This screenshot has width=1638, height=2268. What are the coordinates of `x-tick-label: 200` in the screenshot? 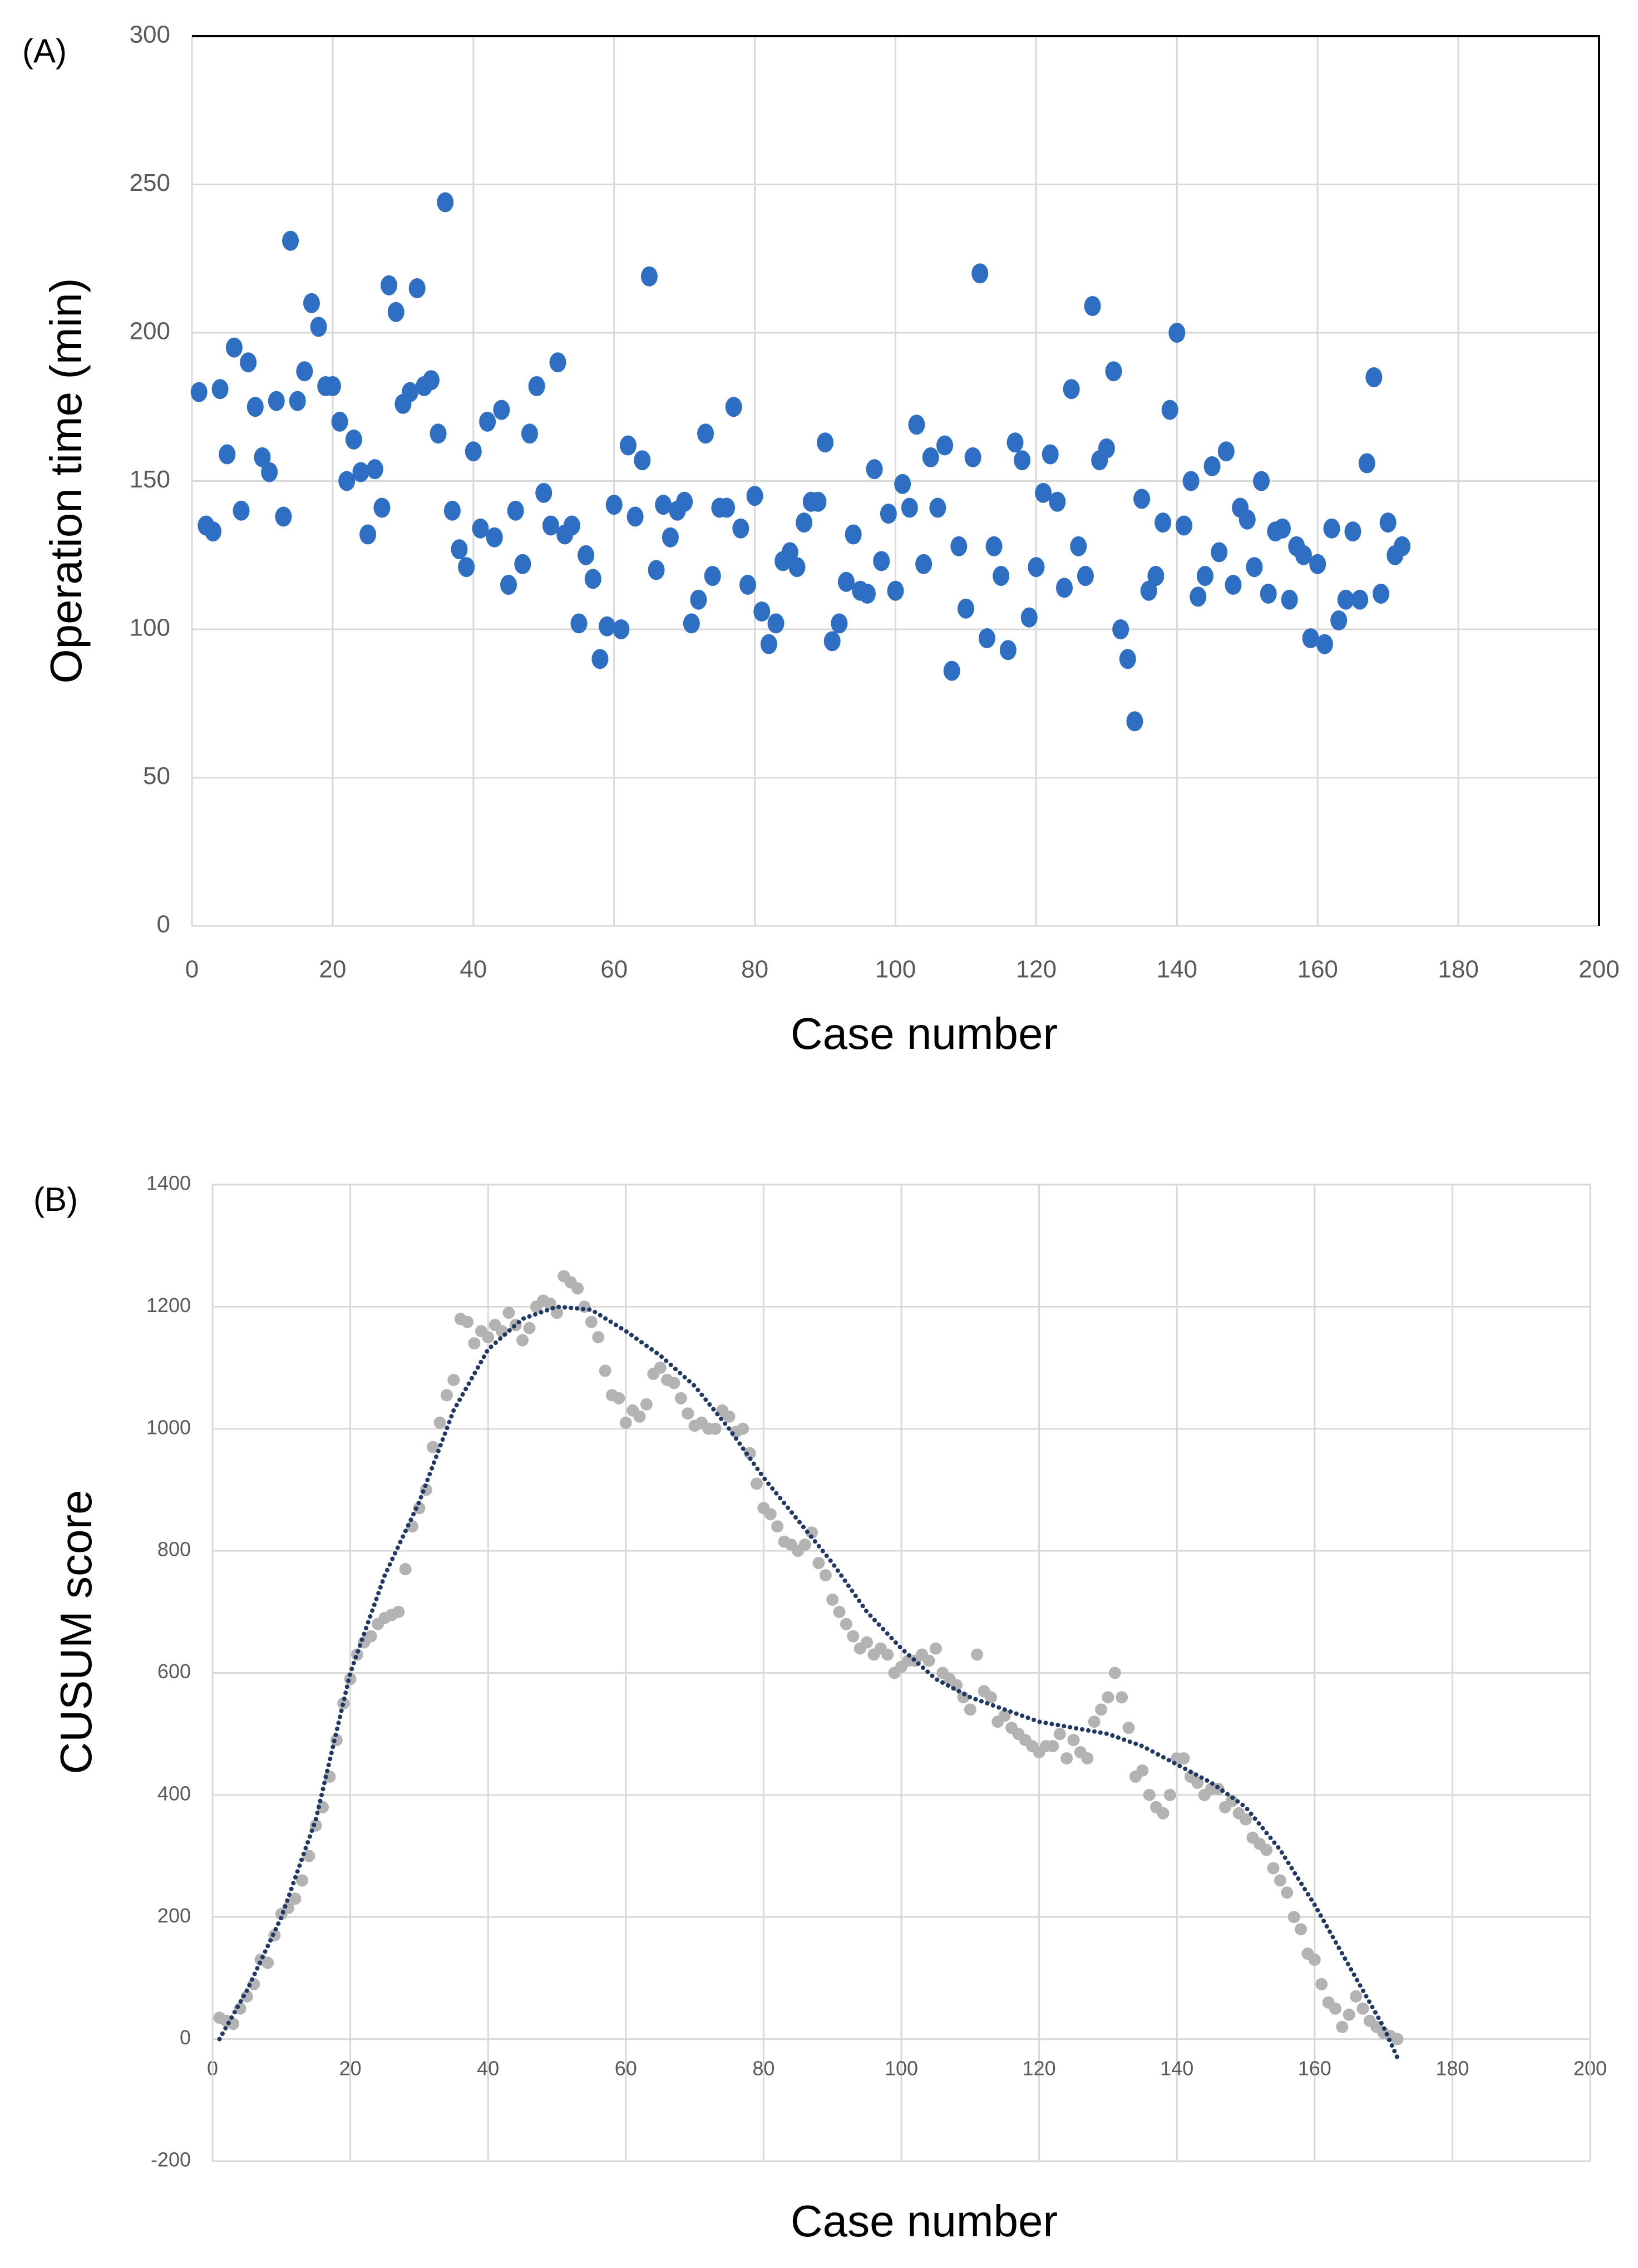 It's located at (1598, 970).